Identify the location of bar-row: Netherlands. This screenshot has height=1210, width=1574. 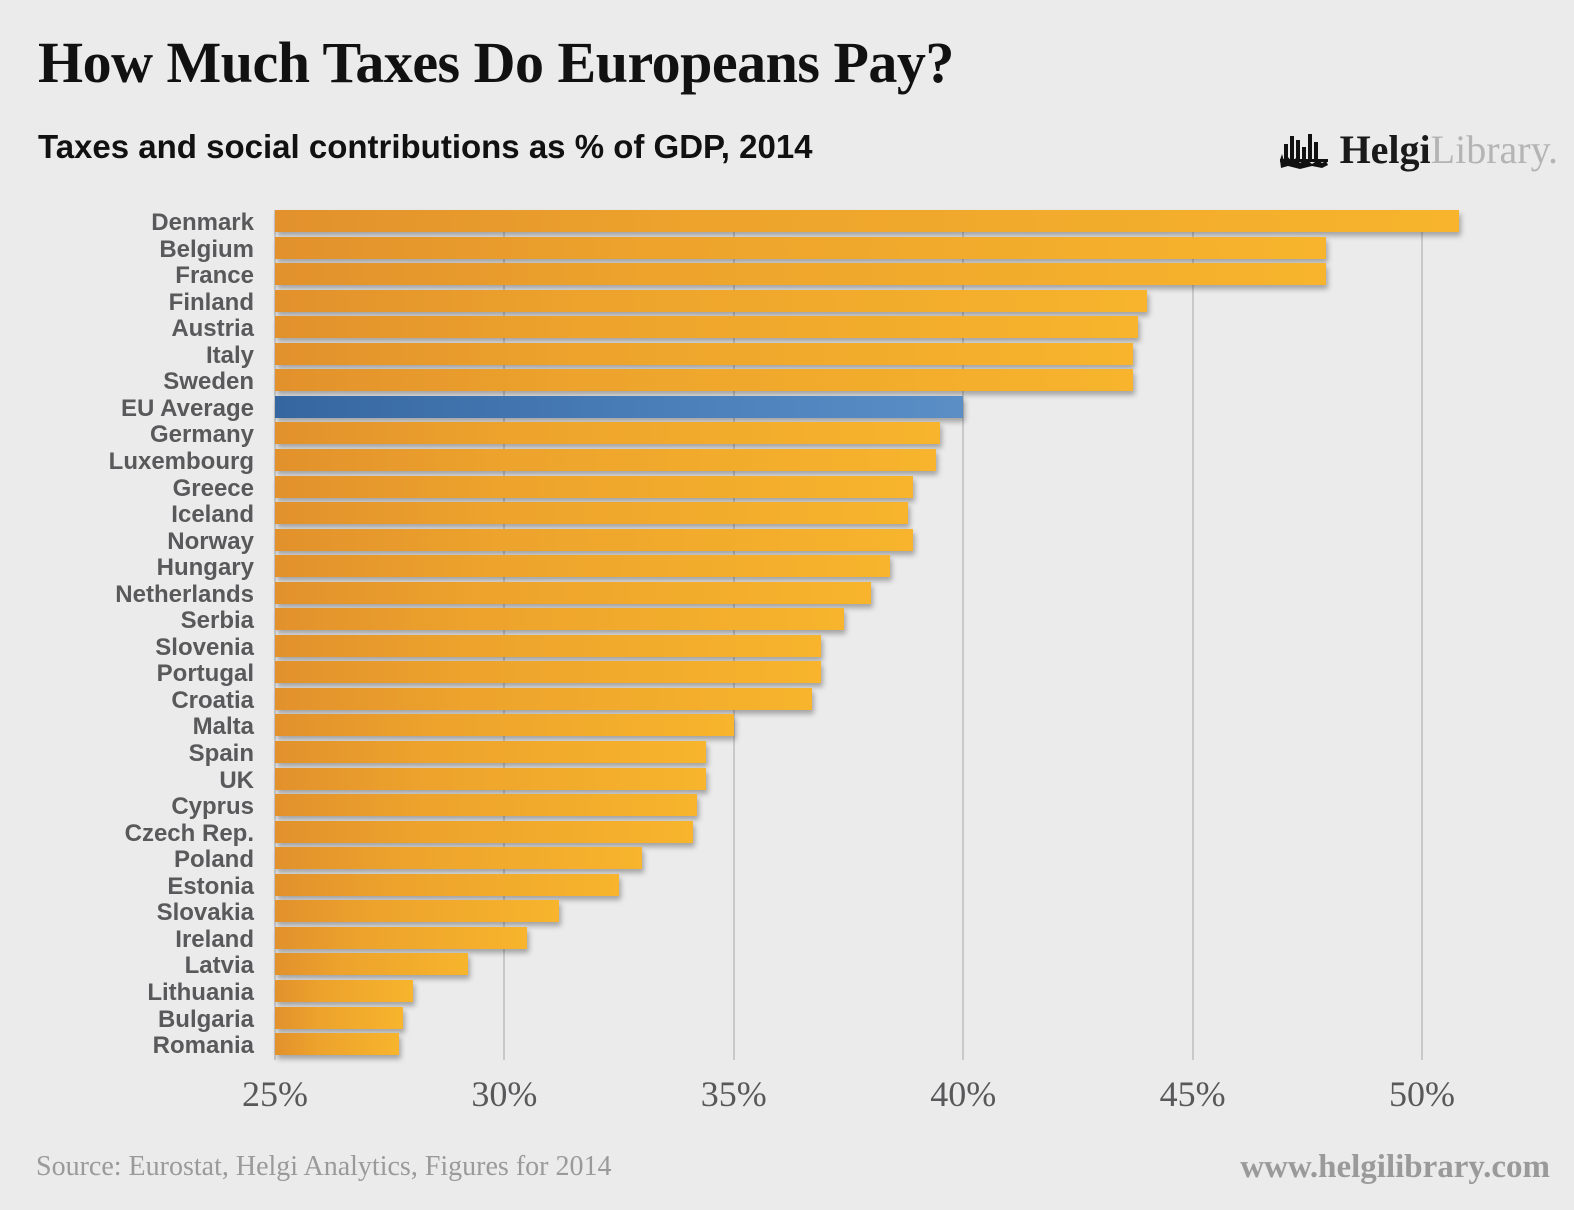
(787, 595).